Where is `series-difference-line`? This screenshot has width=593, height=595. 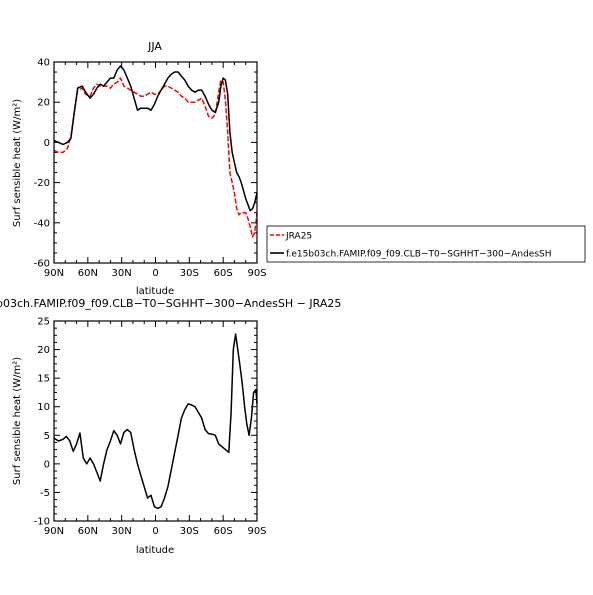 series-difference-line is located at coordinates (155, 421).